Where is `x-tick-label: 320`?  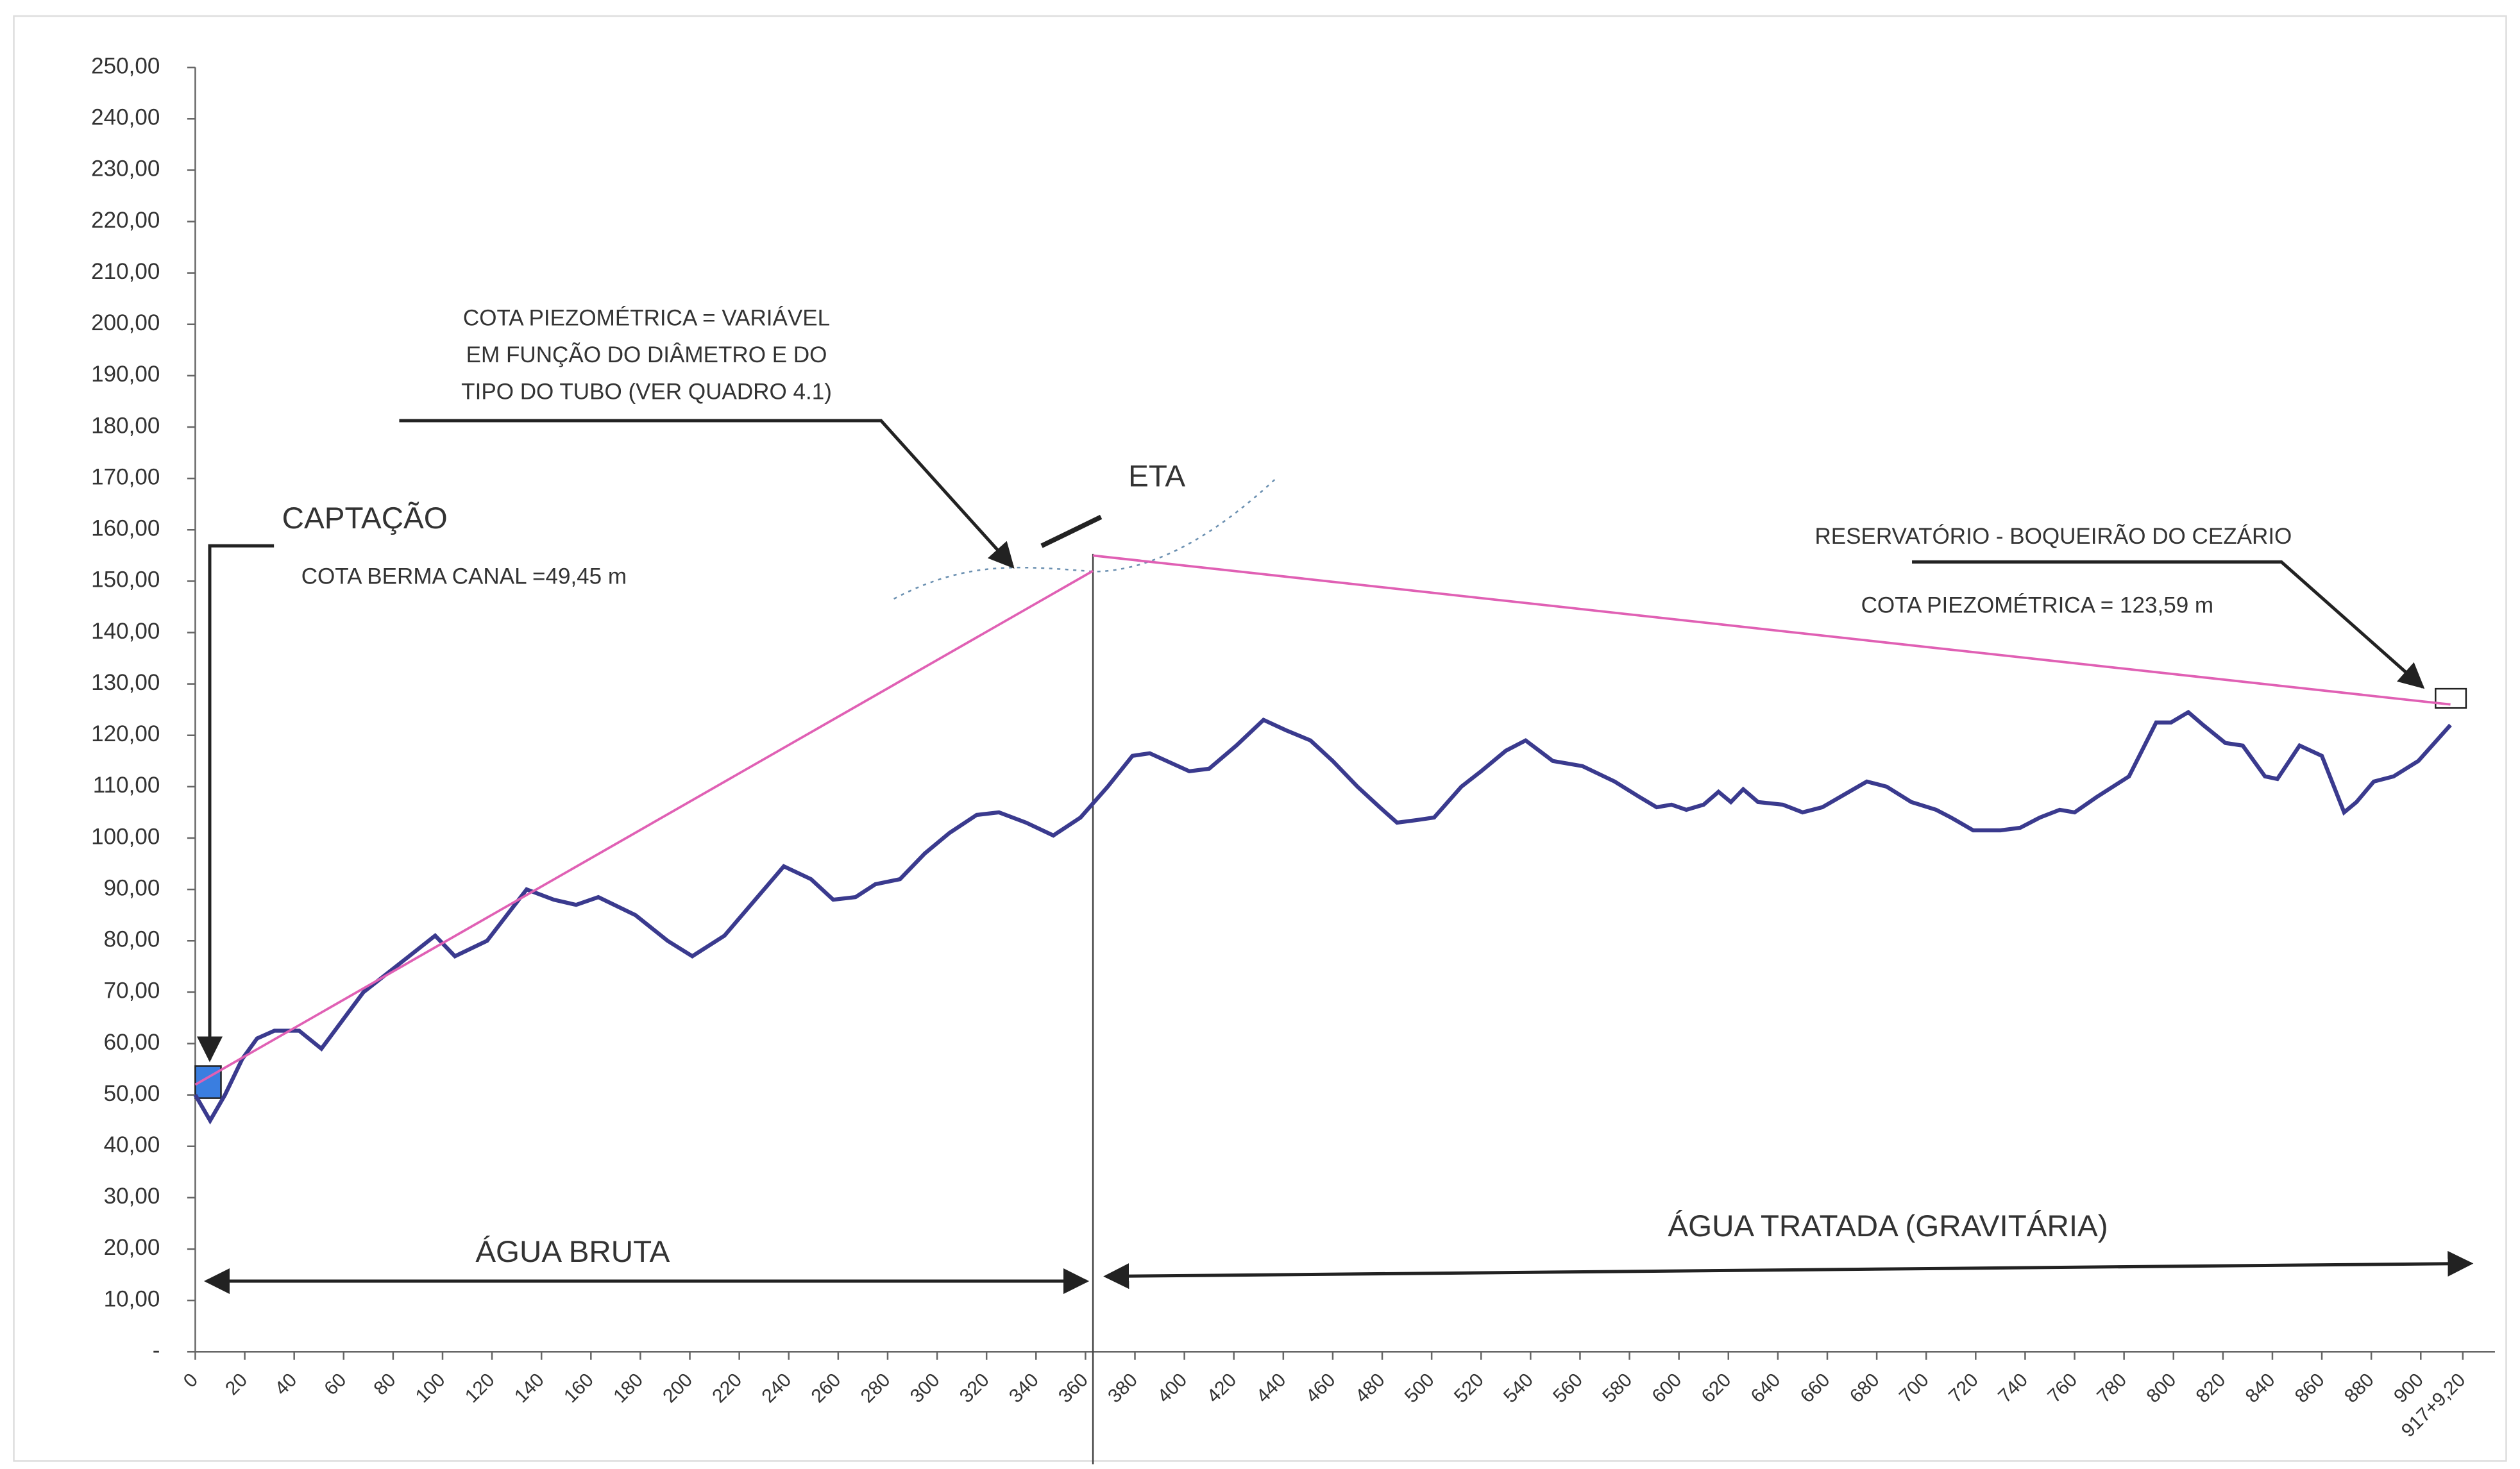 x-tick-label: 320 is located at coordinates (975, 1388).